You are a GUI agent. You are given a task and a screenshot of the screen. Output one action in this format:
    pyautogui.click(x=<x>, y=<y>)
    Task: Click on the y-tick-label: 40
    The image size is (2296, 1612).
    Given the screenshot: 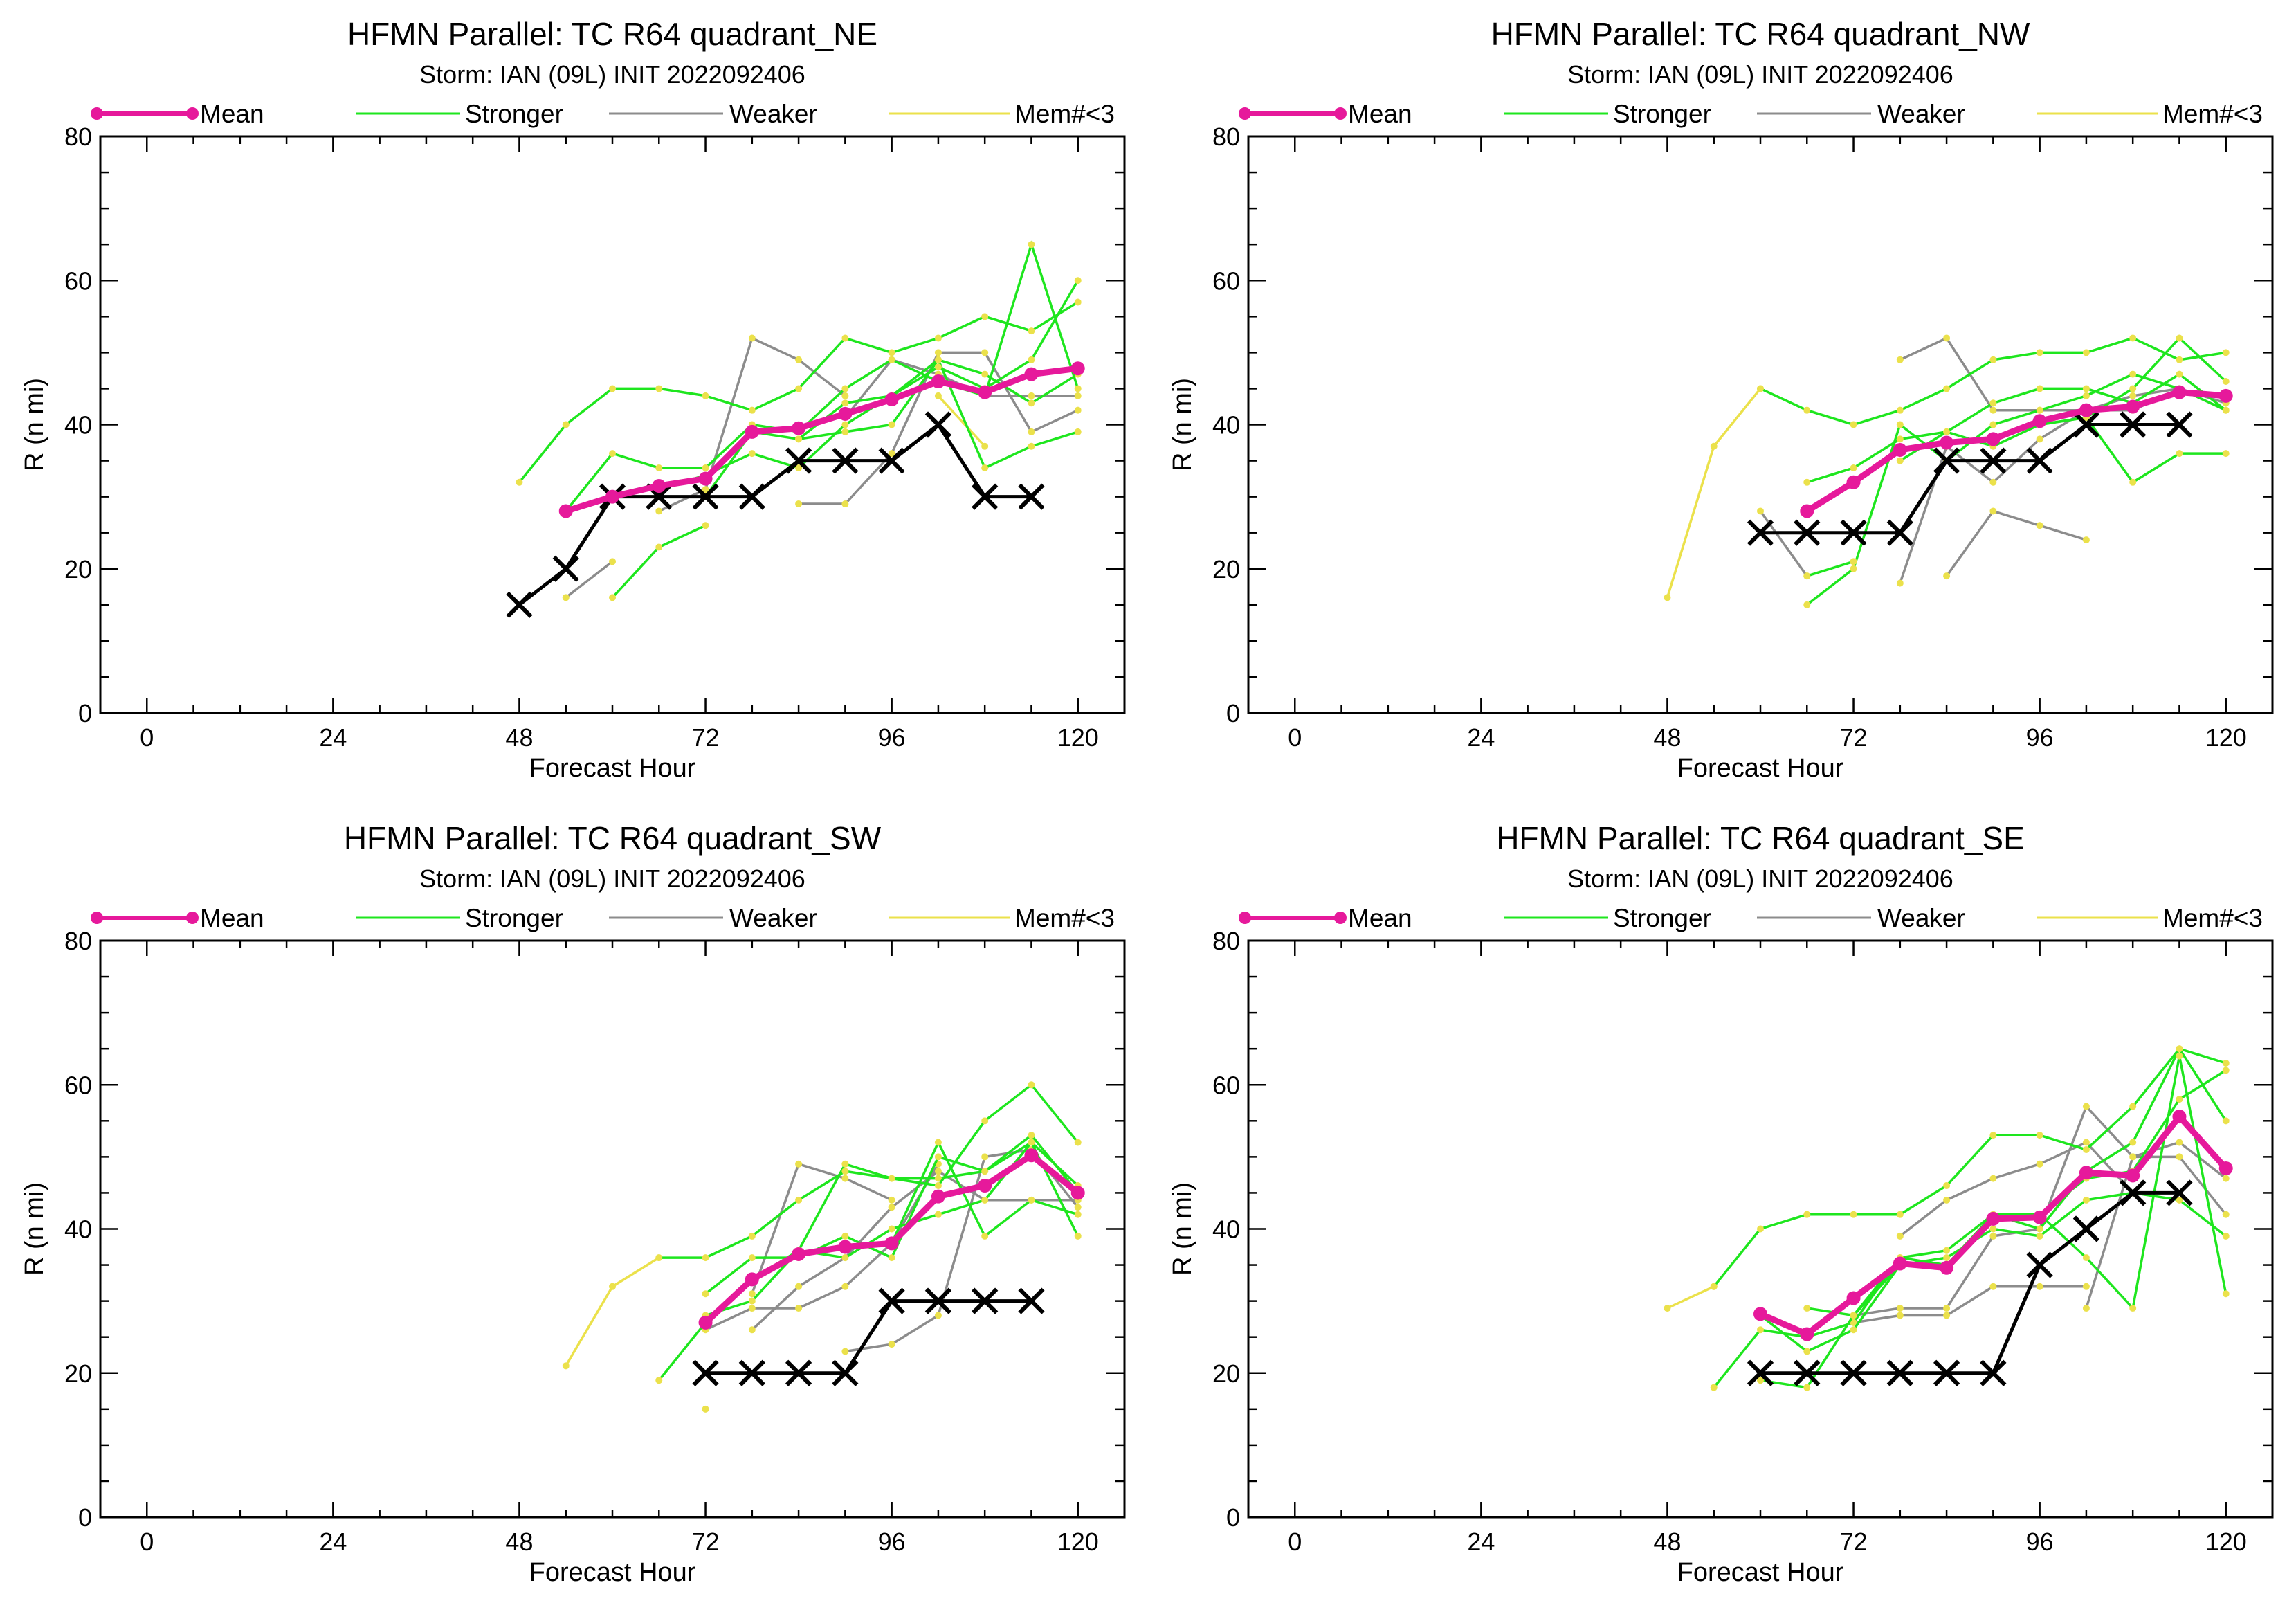 What is the action you would take?
    pyautogui.click(x=1226, y=425)
    